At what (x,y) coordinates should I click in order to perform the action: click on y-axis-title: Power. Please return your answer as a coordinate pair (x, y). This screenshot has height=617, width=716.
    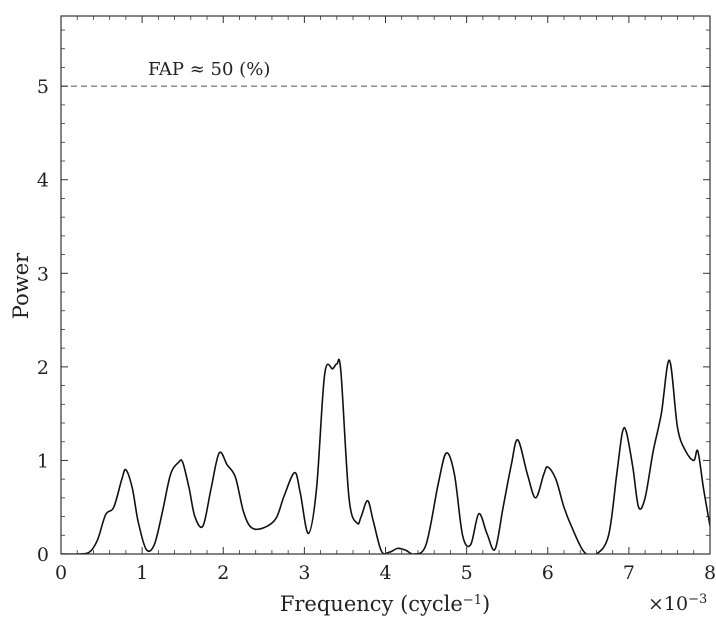
    Looking at the image, I should click on (21, 285).